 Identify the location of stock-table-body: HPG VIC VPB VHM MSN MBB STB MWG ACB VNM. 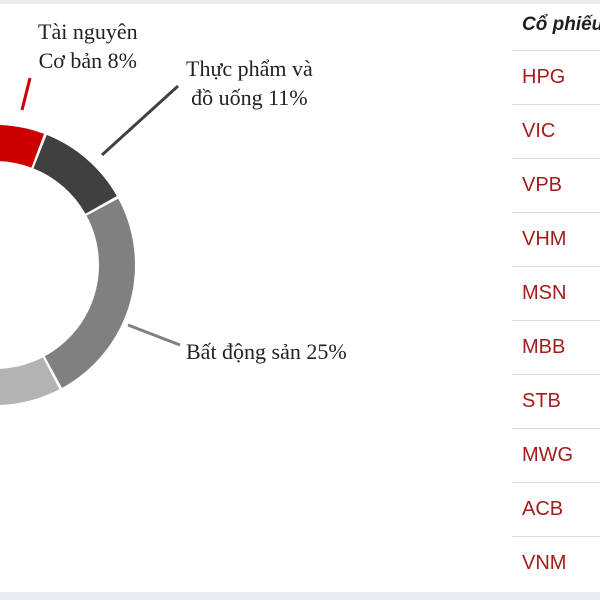
(556, 320).